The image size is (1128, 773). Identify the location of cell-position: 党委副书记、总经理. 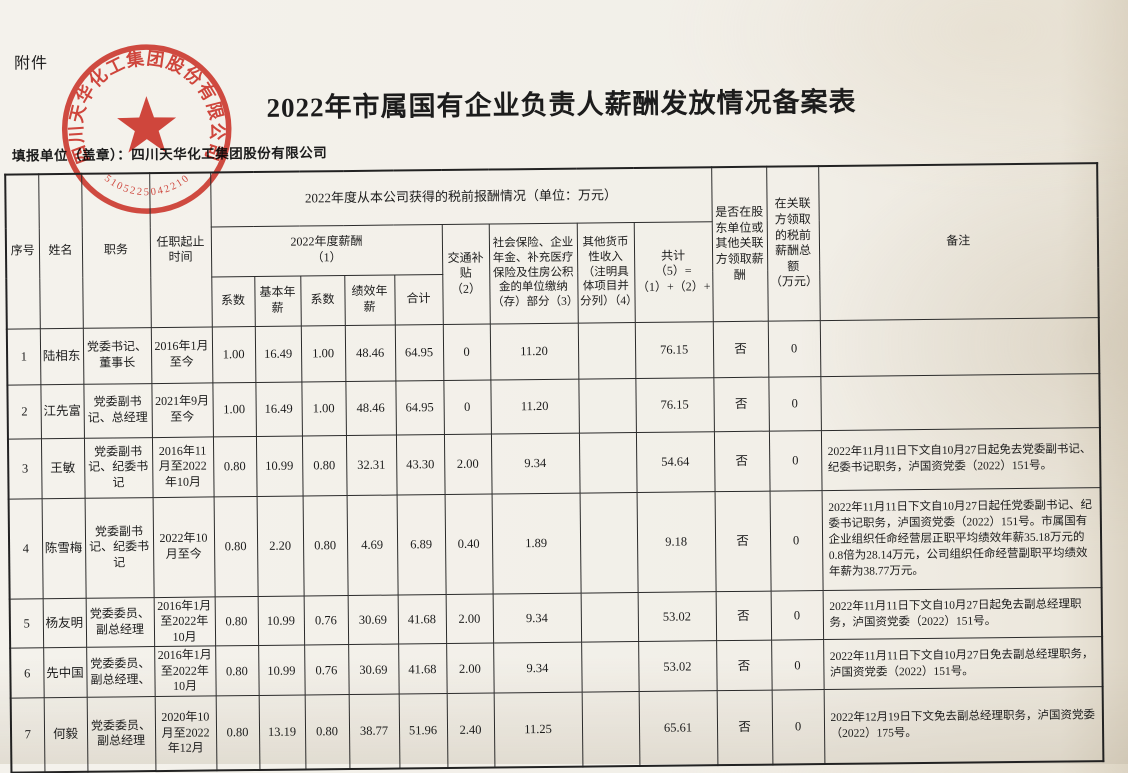
(117, 410).